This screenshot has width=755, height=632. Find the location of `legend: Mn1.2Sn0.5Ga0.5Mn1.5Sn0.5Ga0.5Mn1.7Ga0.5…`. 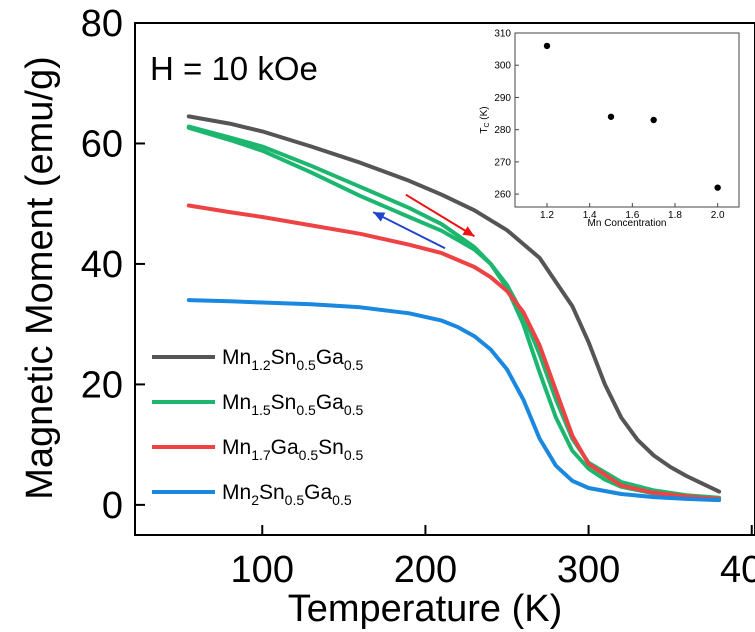

legend: Mn1.2Sn0.5Ga0.5Mn1.5Sn0.5Ga0.5Mn1.7Ga0.5… is located at coordinates (258, 427).